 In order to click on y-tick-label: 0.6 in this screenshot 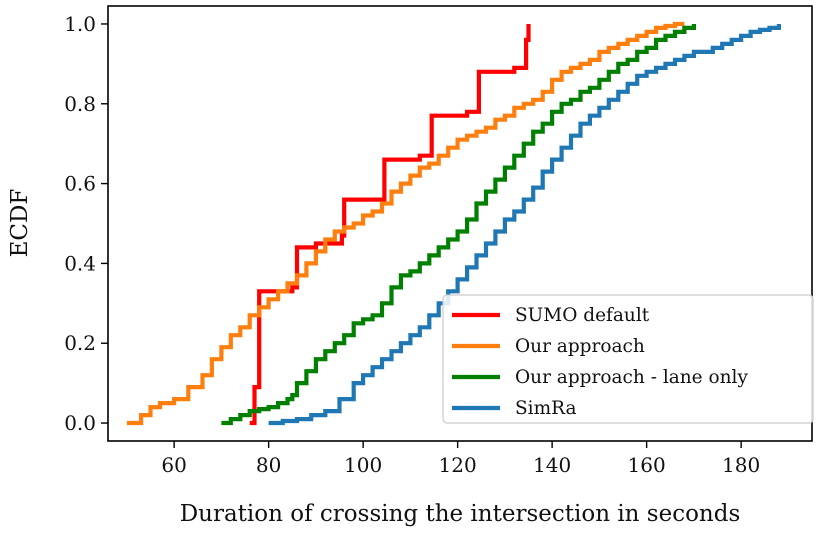, I will do `click(80, 184)`.